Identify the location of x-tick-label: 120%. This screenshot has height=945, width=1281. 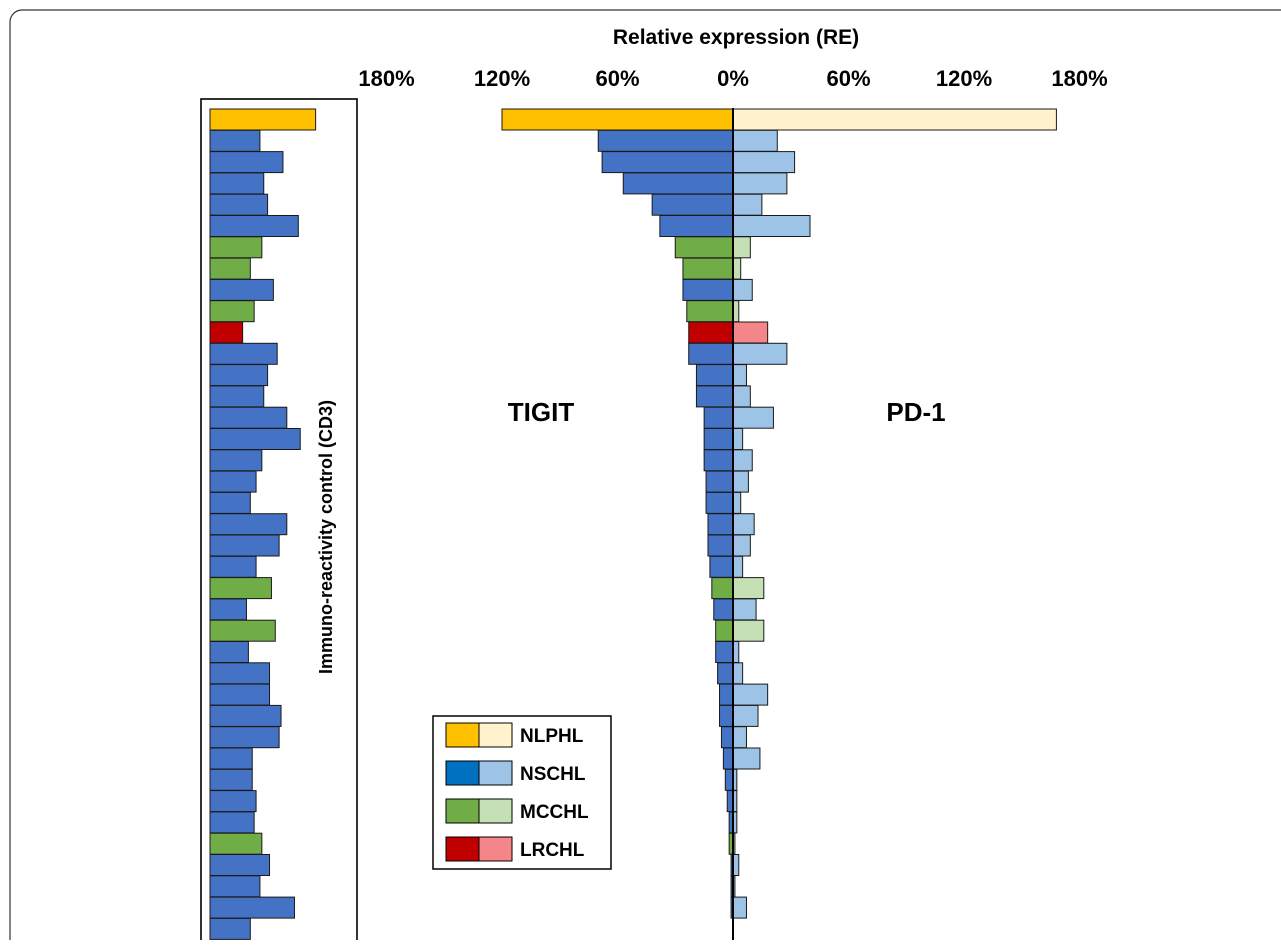
(502, 78).